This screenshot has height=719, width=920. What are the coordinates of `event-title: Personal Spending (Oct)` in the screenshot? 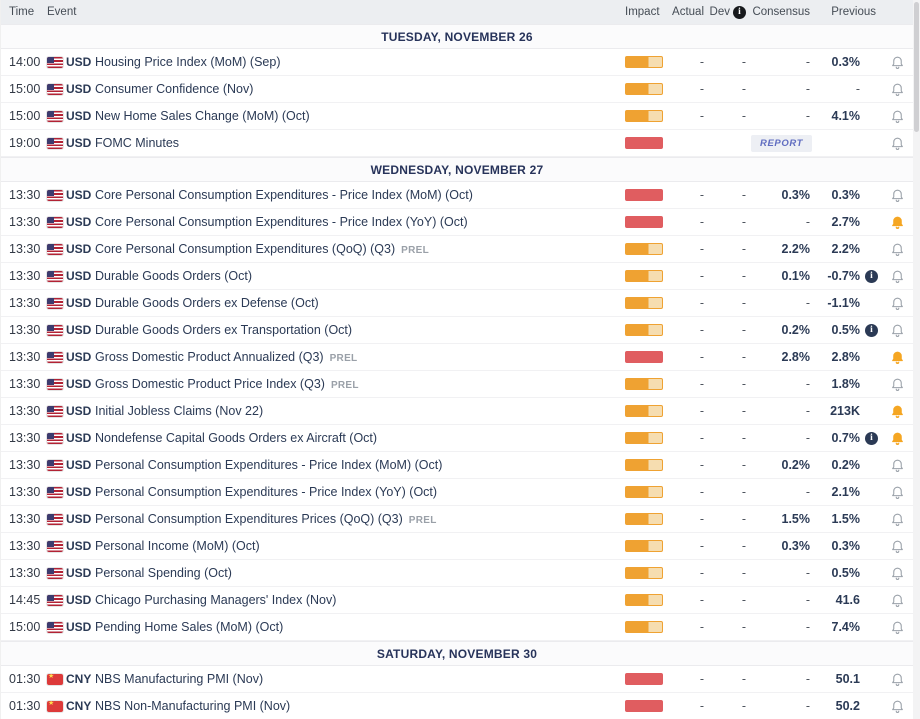 It's located at (163, 573).